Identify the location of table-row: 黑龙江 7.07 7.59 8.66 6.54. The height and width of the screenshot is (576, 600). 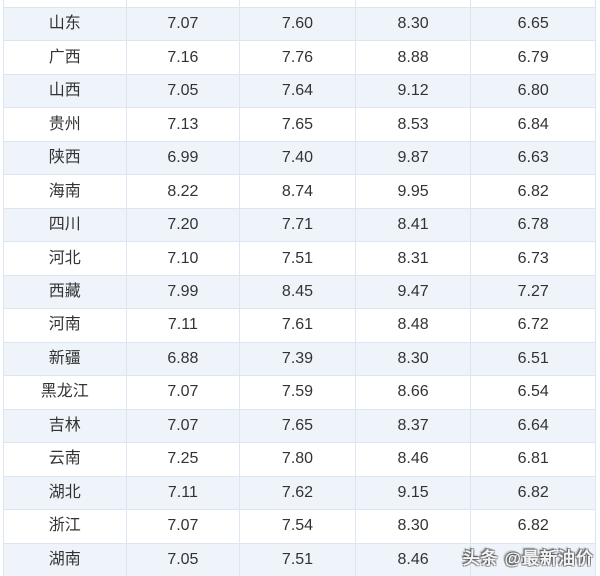
(299, 393).